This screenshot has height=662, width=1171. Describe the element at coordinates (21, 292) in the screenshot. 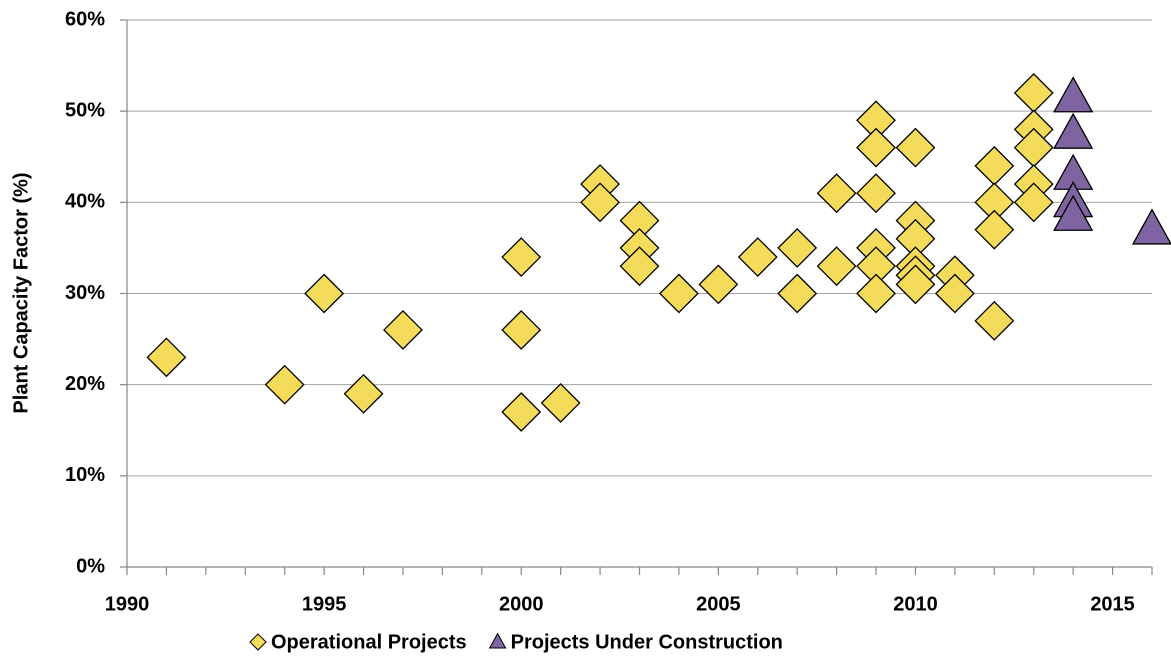

I see `y-axis-label: Plant Capacity Factor (%)` at that location.